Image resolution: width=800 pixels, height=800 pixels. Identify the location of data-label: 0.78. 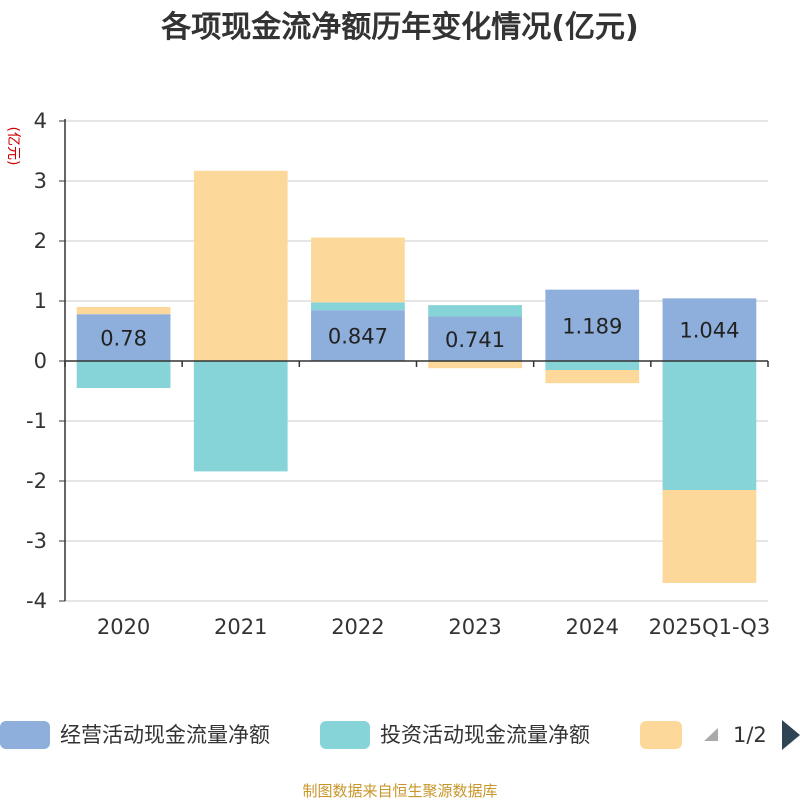
(123, 339).